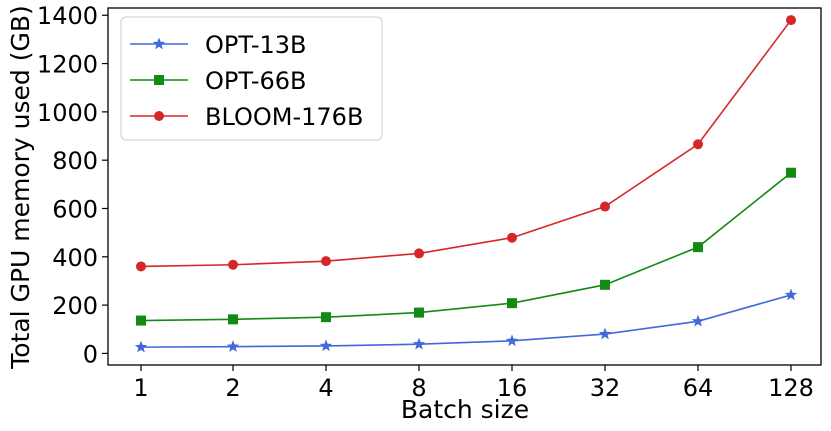 The image size is (831, 431). I want to click on legend-label-opt-66b: OPT-66B, so click(255, 81).